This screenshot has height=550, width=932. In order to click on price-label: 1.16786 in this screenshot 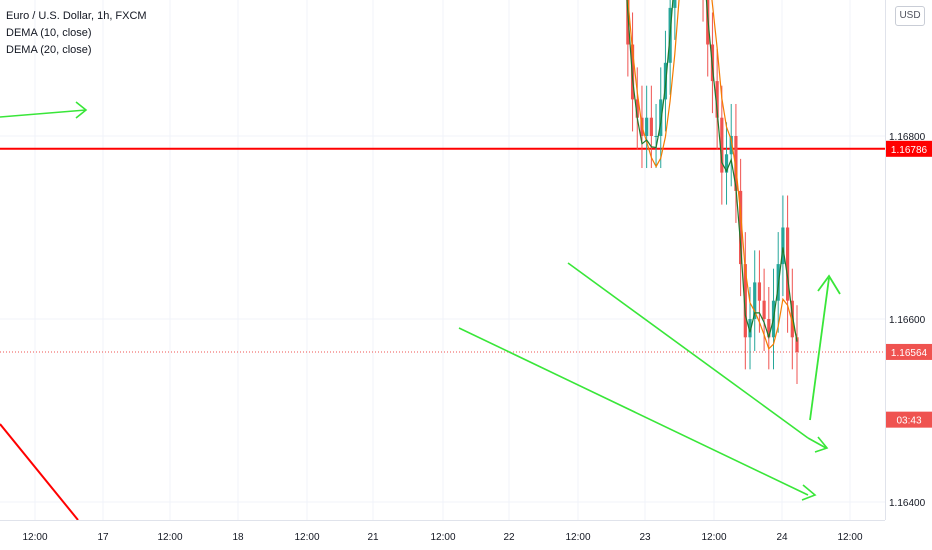, I will do `click(909, 148)`.